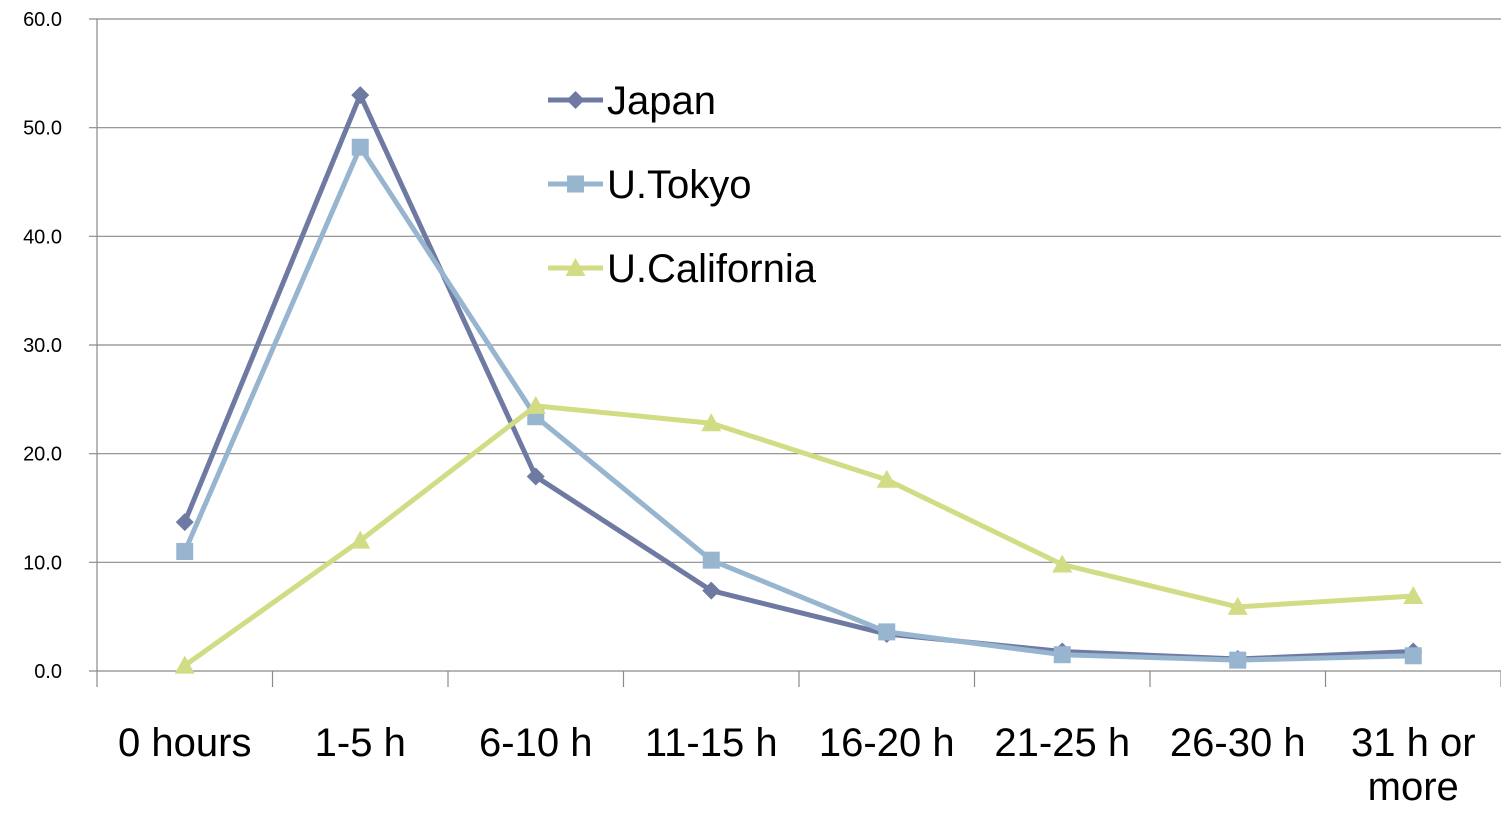  Describe the element at coordinates (661, 101) in the screenshot. I see `legend-label: Japan` at that location.